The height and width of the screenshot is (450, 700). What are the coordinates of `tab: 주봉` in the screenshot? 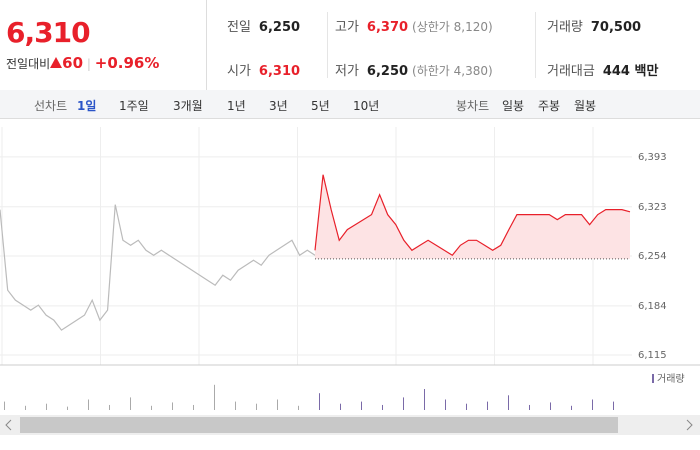 It's located at (549, 106).